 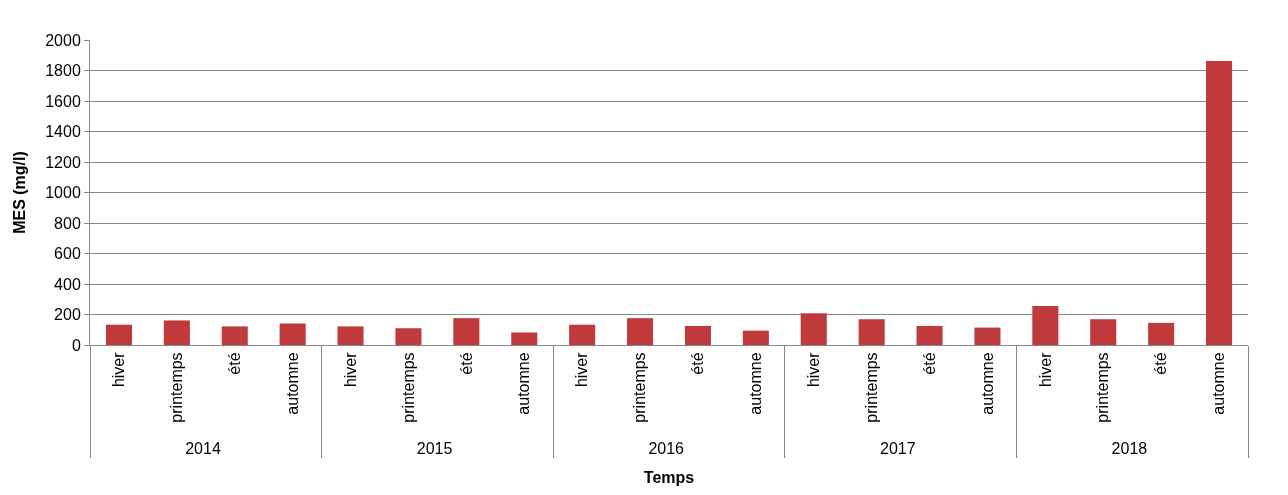 I want to click on y-tick-label: 200, so click(x=67, y=315).